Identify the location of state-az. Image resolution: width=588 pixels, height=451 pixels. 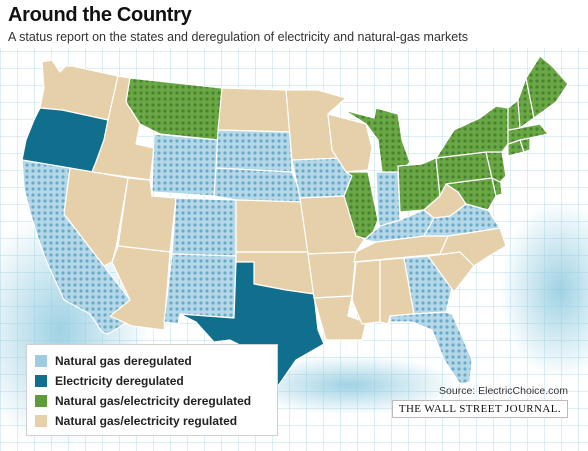
(140, 288).